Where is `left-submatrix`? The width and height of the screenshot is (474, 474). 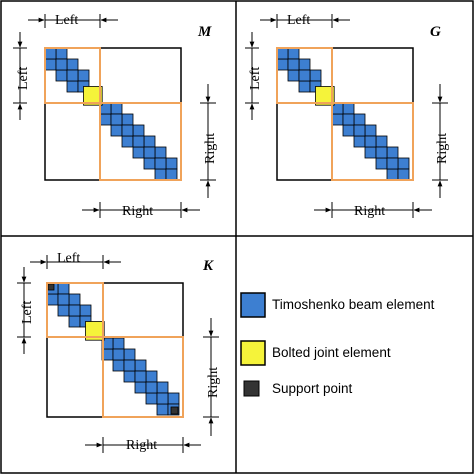
left-submatrix is located at coordinates (75, 310).